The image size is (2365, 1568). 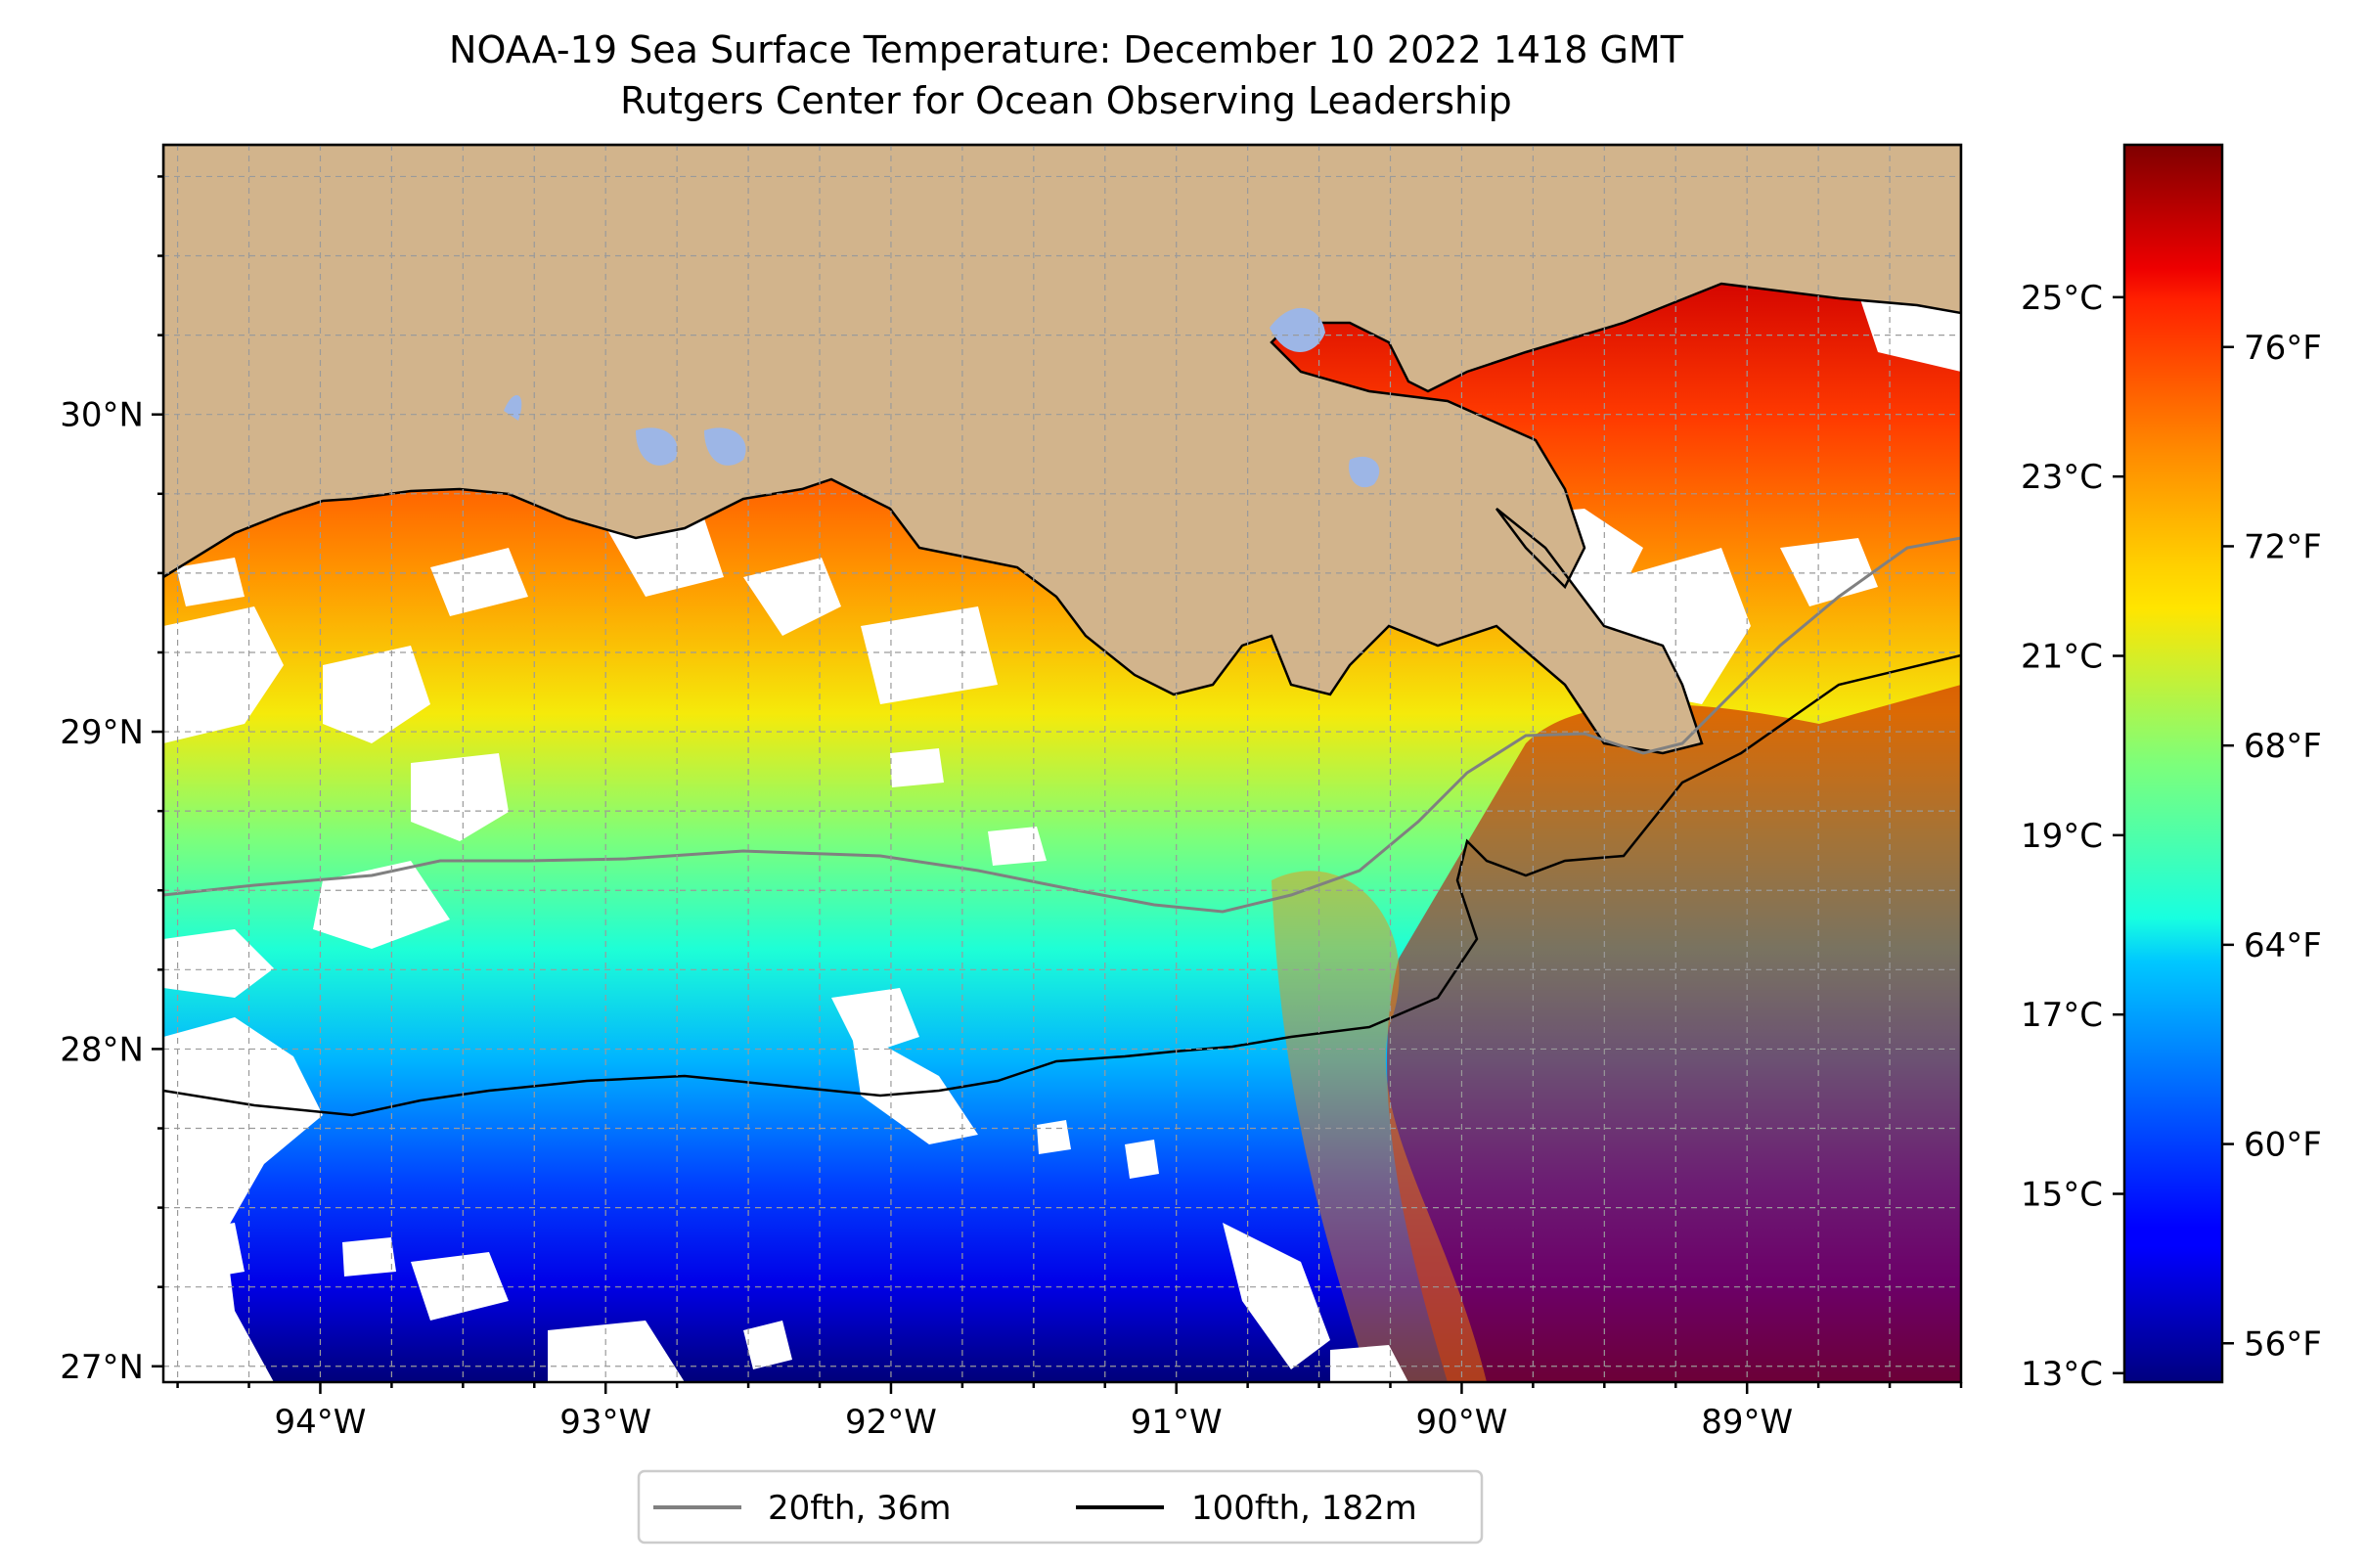 I want to click on celsius-tick-label: 19°C, so click(x=2062, y=836).